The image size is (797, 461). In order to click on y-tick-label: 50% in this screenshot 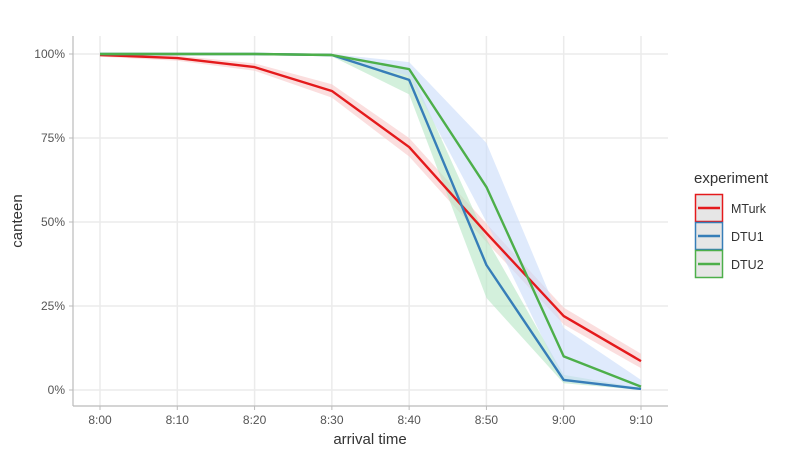, I will do `click(53, 222)`.